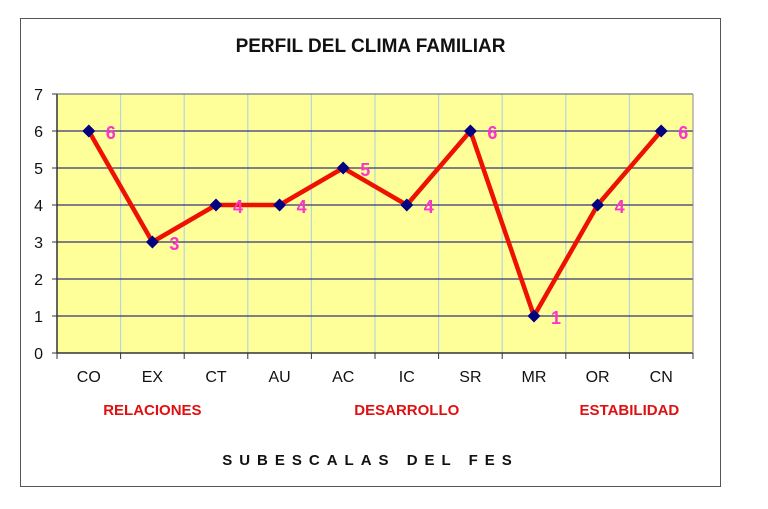 The height and width of the screenshot is (509, 768). I want to click on x-tick-label: MR, so click(534, 377).